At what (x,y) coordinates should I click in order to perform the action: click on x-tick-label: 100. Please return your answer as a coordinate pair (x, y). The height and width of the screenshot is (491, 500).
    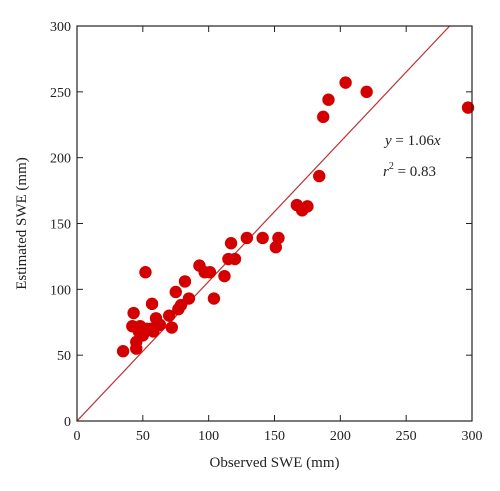
    Looking at the image, I should click on (208, 436).